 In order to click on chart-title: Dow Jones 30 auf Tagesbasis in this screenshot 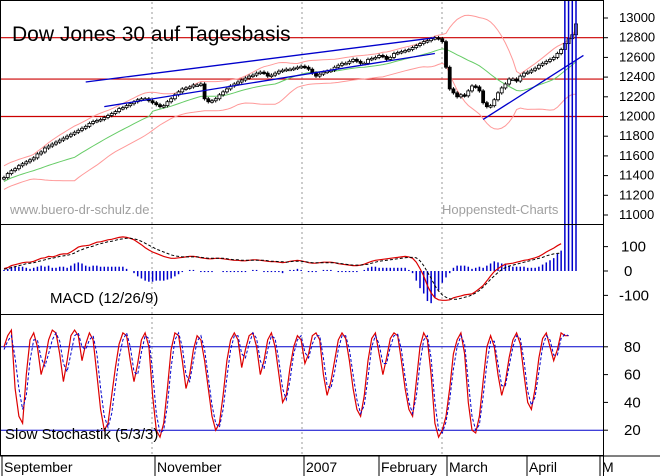, I will do `click(151, 34)`.